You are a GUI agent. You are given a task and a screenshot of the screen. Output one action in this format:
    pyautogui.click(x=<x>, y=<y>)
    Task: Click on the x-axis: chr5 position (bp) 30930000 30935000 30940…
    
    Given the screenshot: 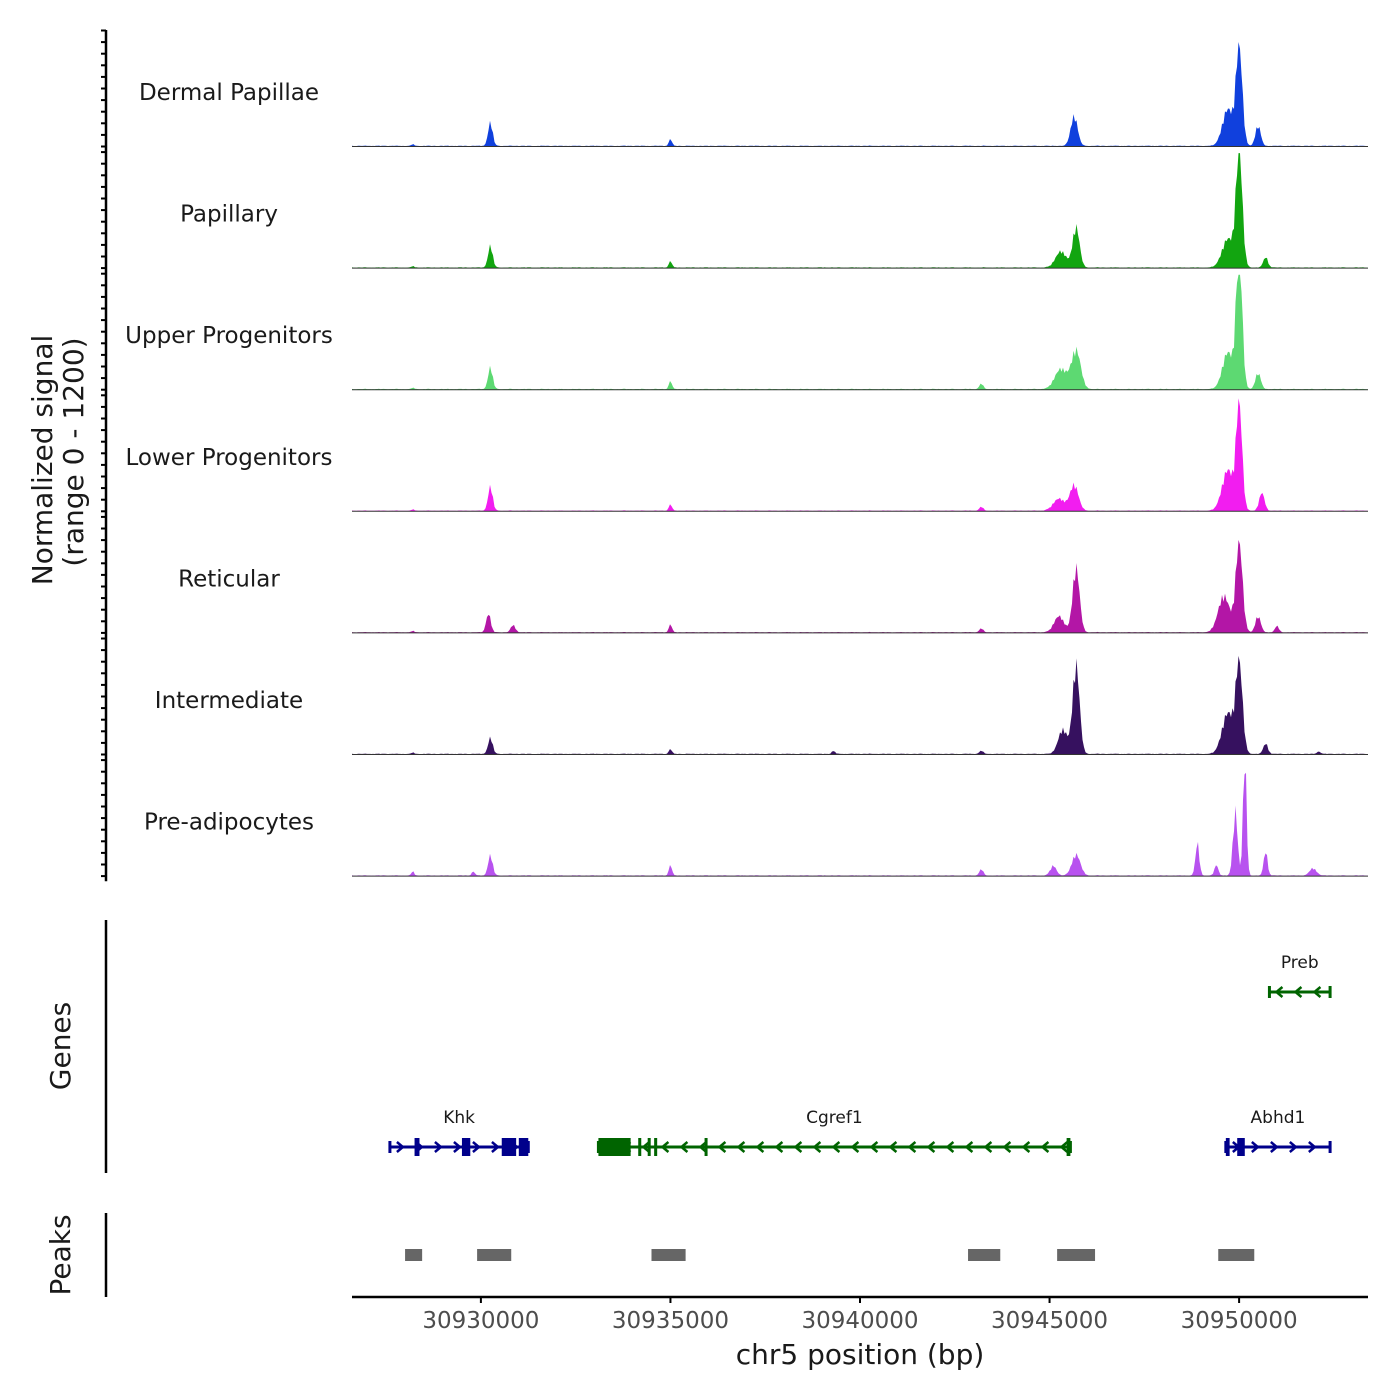 What is the action you would take?
    pyautogui.click(x=860, y=1333)
    